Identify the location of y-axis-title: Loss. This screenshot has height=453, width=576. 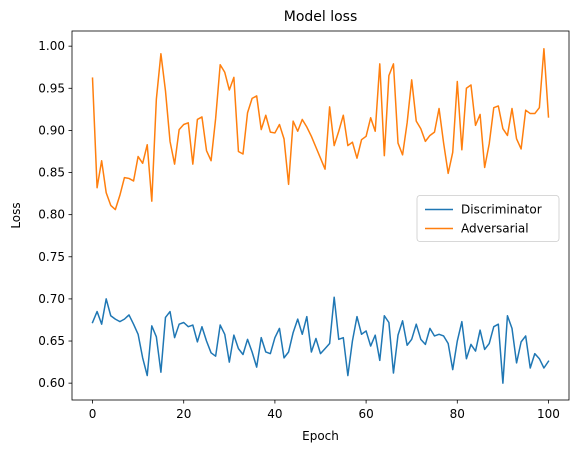
(16, 215).